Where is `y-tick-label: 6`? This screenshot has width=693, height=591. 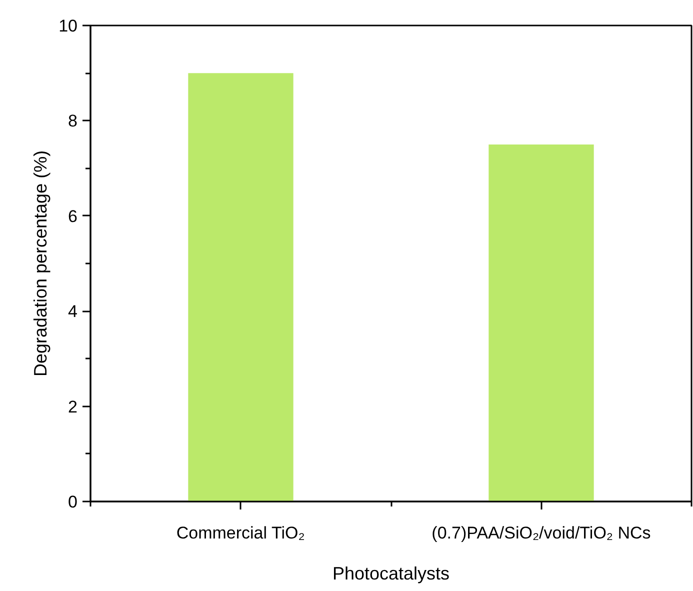 y-tick-label: 6 is located at coordinates (73, 216).